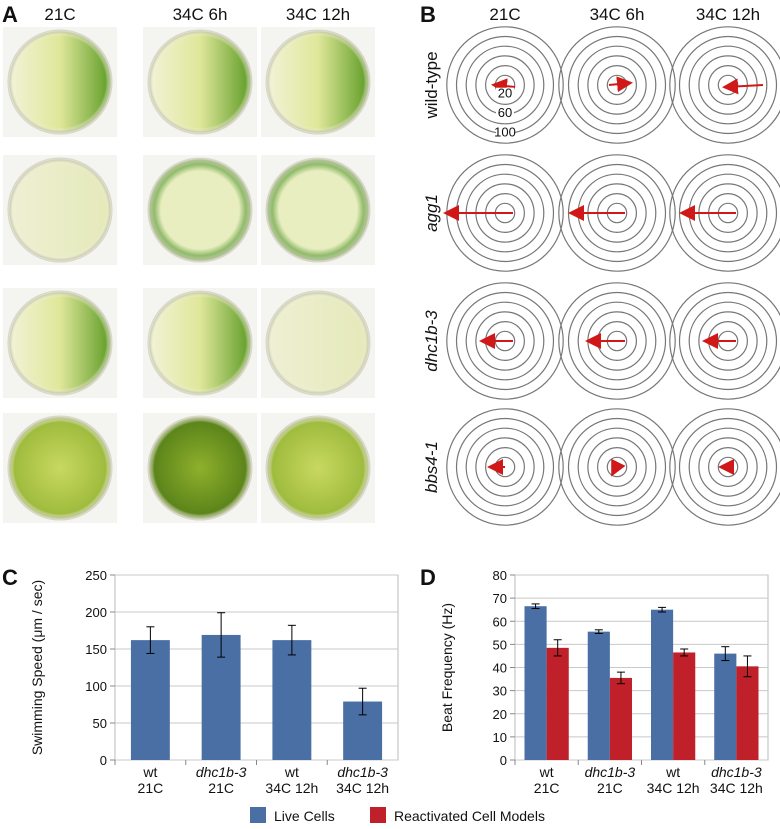 This screenshot has width=780, height=829. I want to click on legend-label: Live Cells, so click(304, 816).